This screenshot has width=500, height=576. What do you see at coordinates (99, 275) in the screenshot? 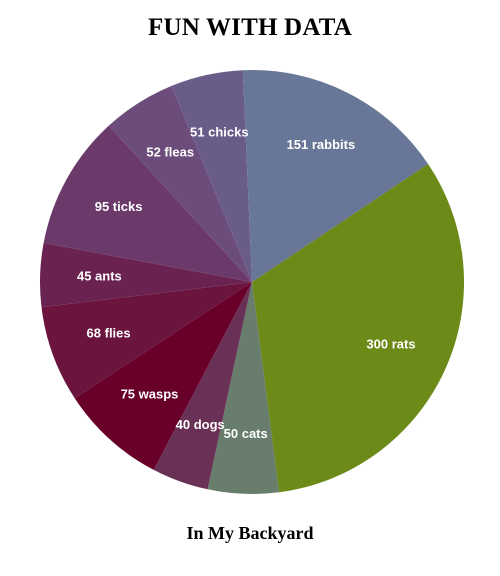
I see `slice-label-45-ants: 45 ants` at bounding box center [99, 275].